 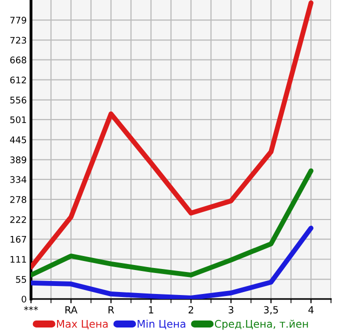 I want to click on y-tick-label: 222, so click(x=18, y=219).